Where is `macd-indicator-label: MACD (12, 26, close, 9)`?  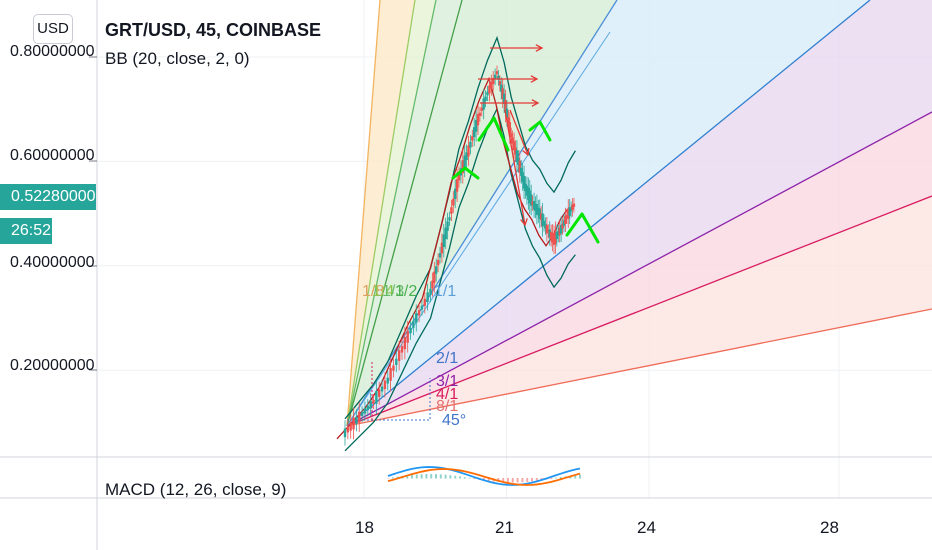 macd-indicator-label: MACD (12, 26, close, 9) is located at coordinates (196, 489).